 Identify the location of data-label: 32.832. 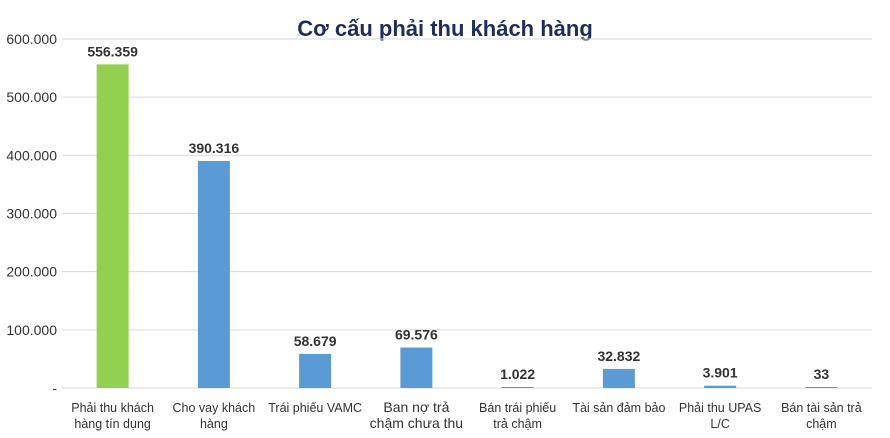
(618, 356).